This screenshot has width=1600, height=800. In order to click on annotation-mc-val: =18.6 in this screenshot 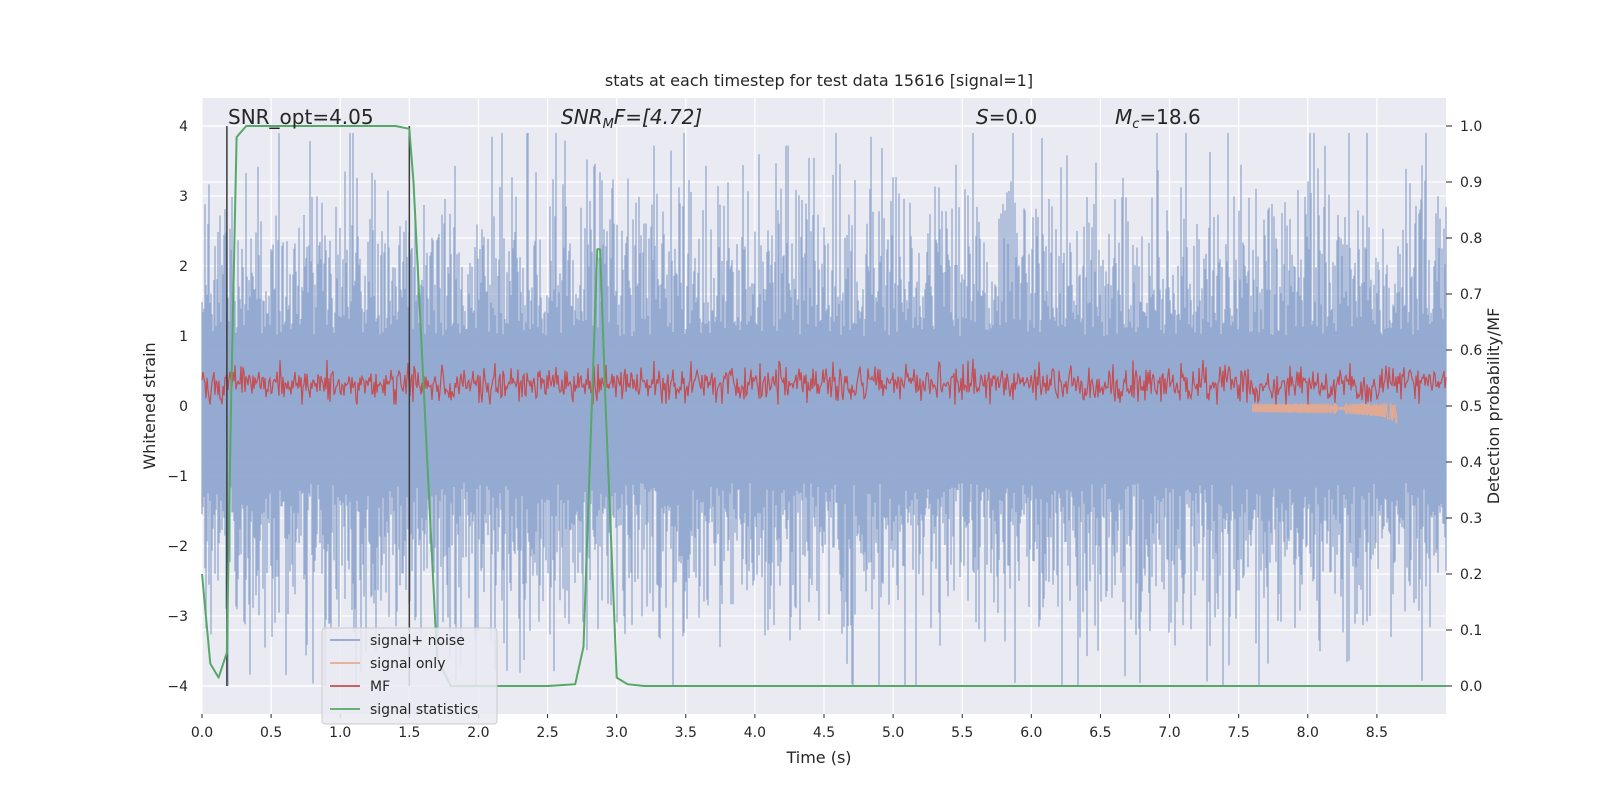, I will do `click(1169, 117)`.